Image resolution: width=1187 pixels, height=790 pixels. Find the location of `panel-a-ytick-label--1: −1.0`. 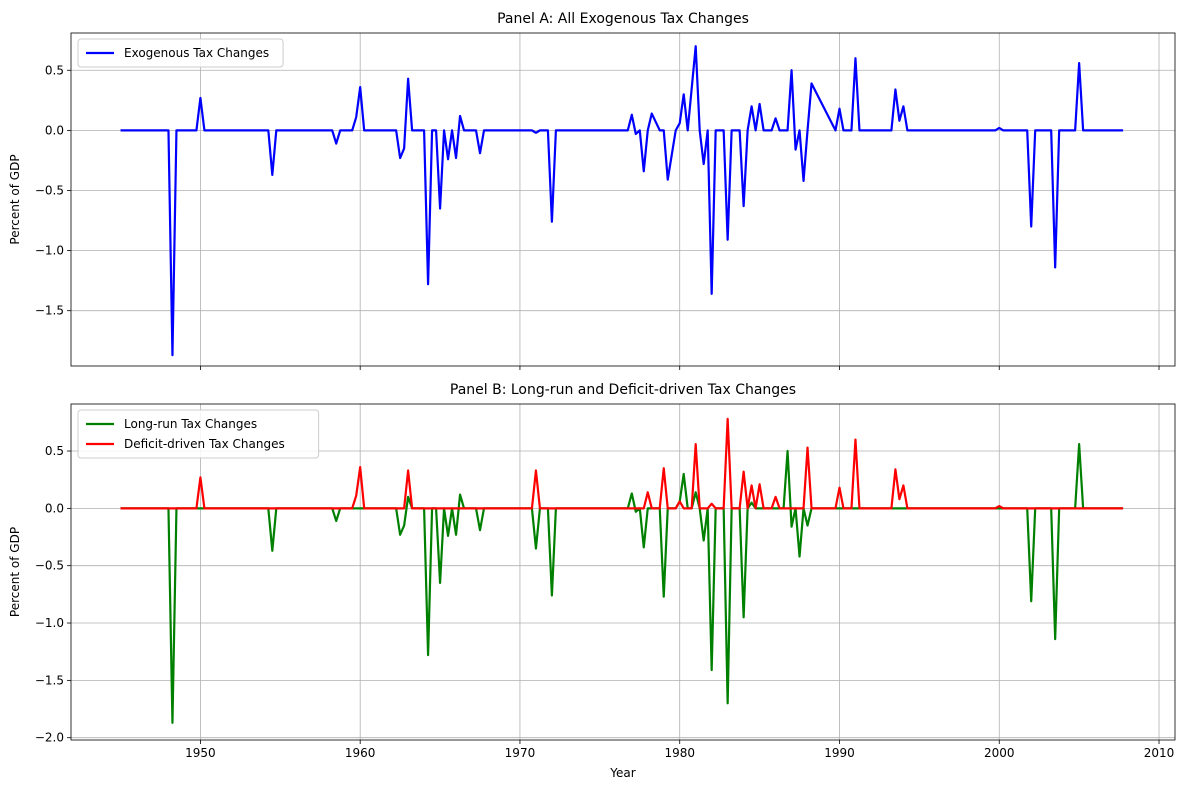

panel-a-ytick-label--1: −1.0 is located at coordinates (49, 251).